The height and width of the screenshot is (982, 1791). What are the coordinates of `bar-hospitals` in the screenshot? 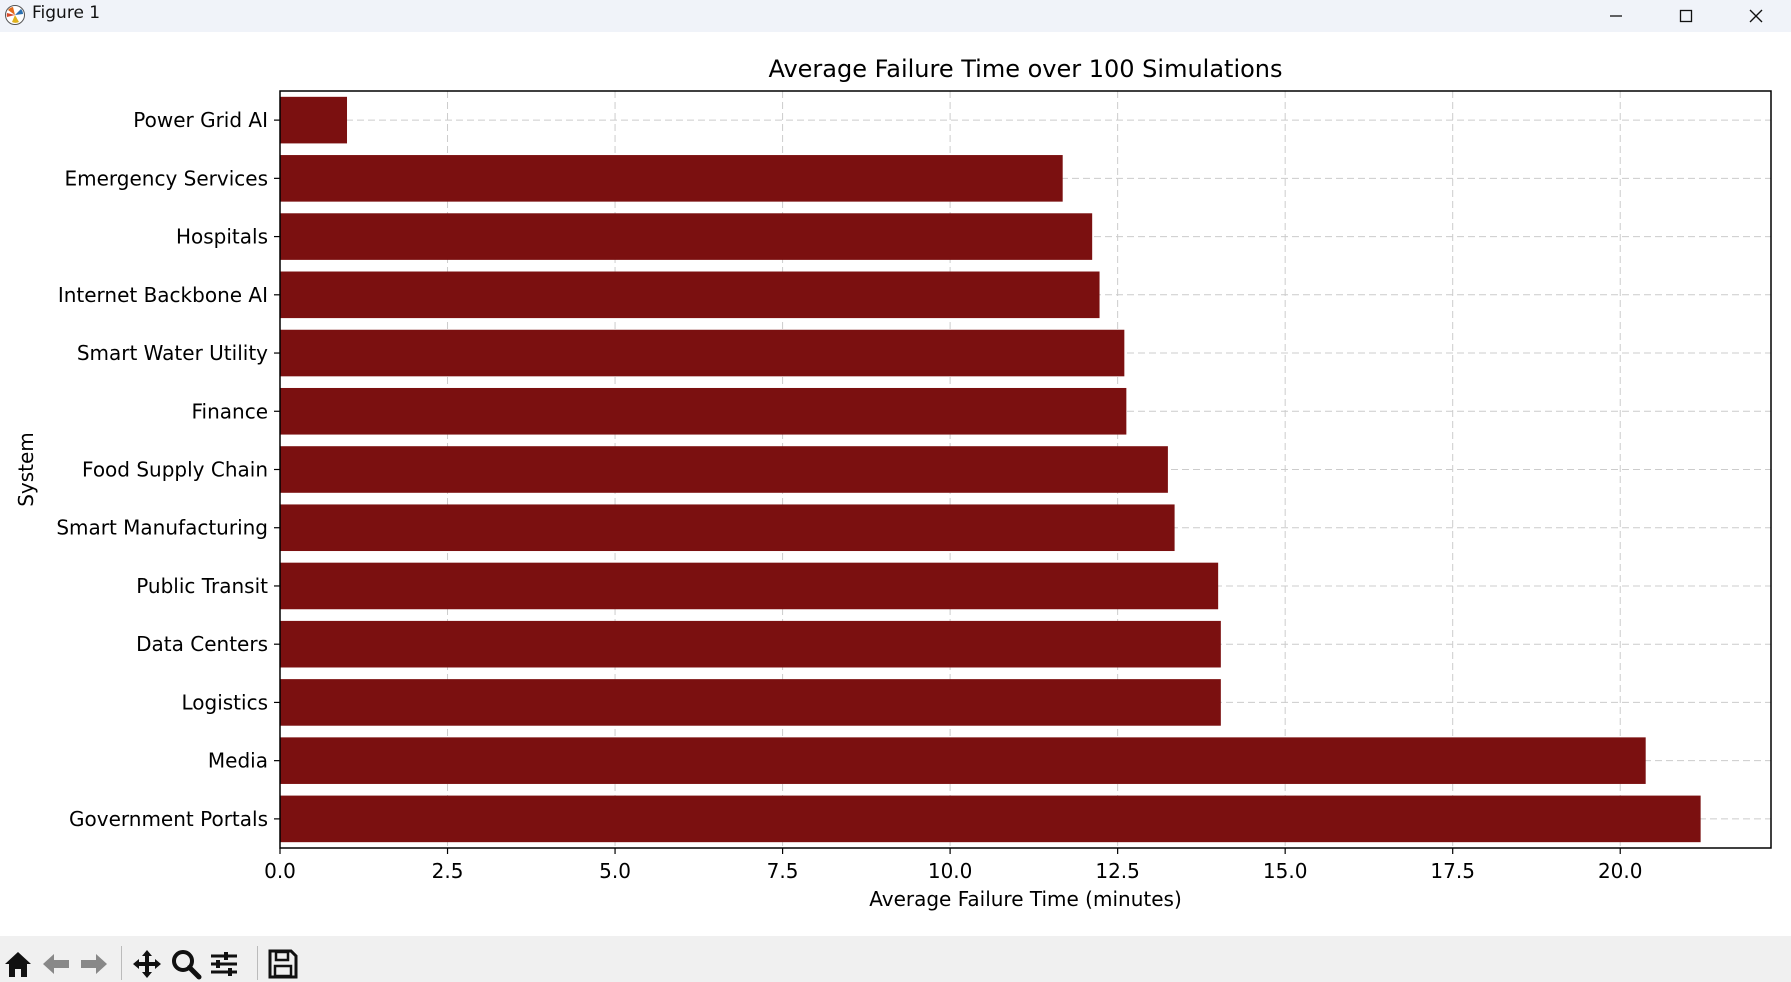 It's located at (686, 236).